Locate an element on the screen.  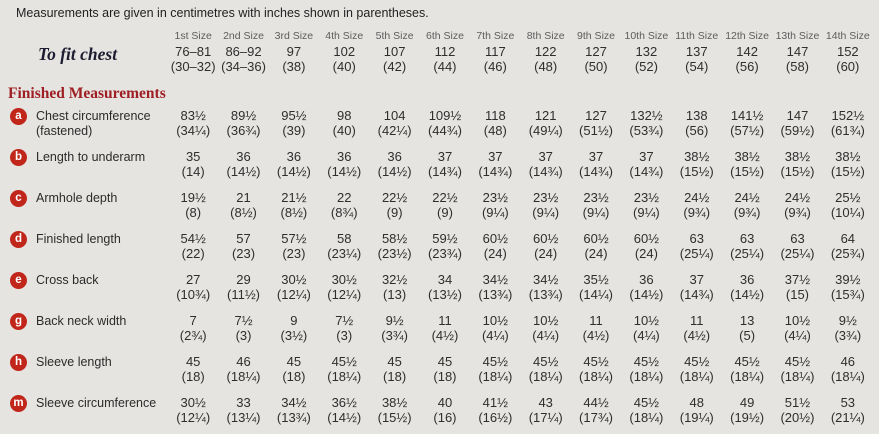
value-a-4: 98 (40) is located at coordinates (344, 127).